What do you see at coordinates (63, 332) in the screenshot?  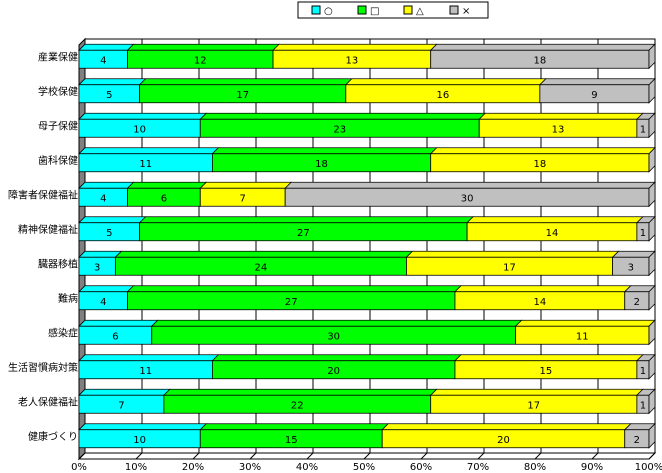 I see `category-label: 感染症` at bounding box center [63, 332].